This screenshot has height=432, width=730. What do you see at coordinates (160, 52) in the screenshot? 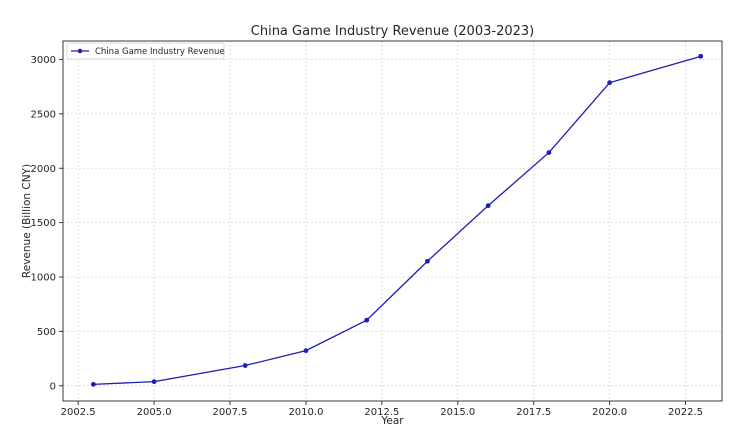
I see `legend-label: China Game Industry Revenue` at bounding box center [160, 52].